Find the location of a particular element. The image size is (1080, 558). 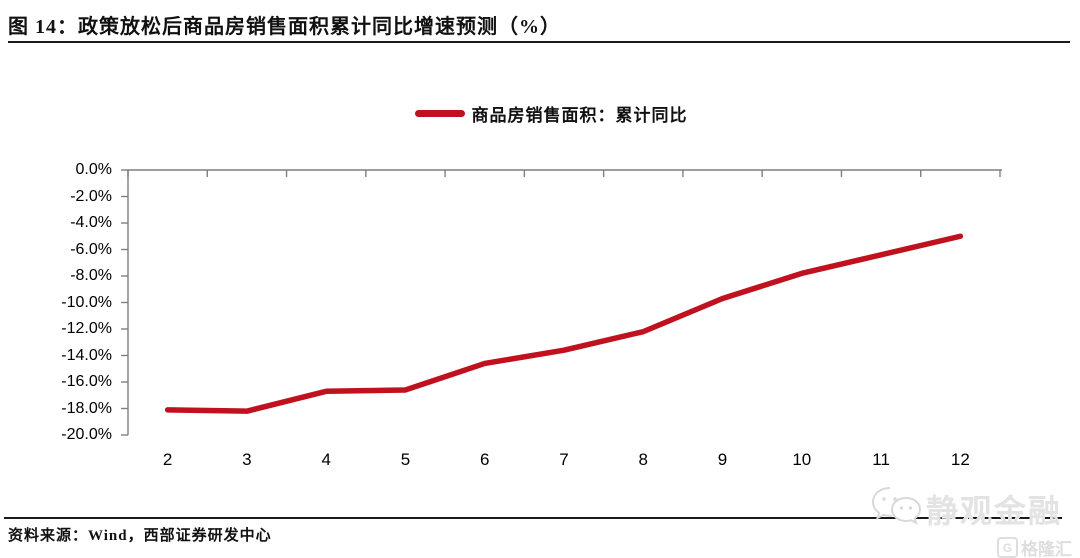

x-tick-label: 4 is located at coordinates (326, 459).